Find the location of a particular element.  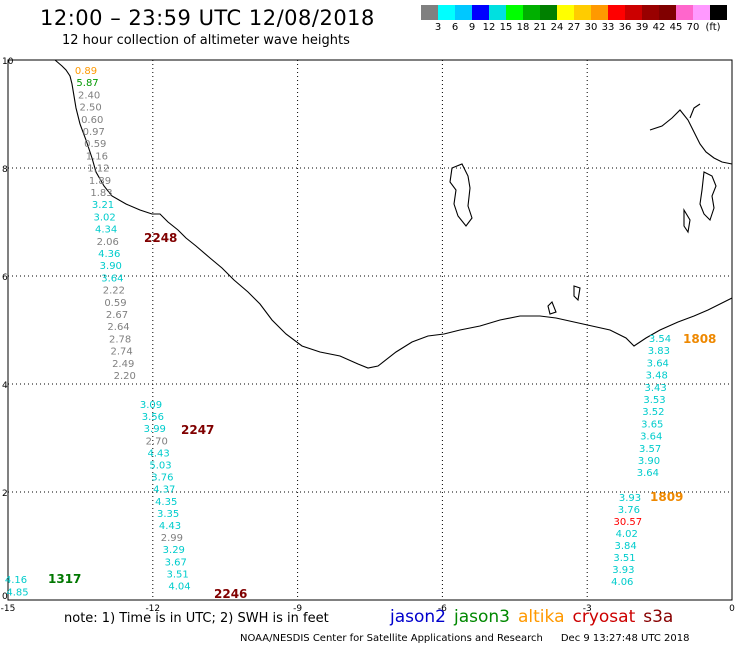

wave-height-label: 1.89 is located at coordinates (100, 181).